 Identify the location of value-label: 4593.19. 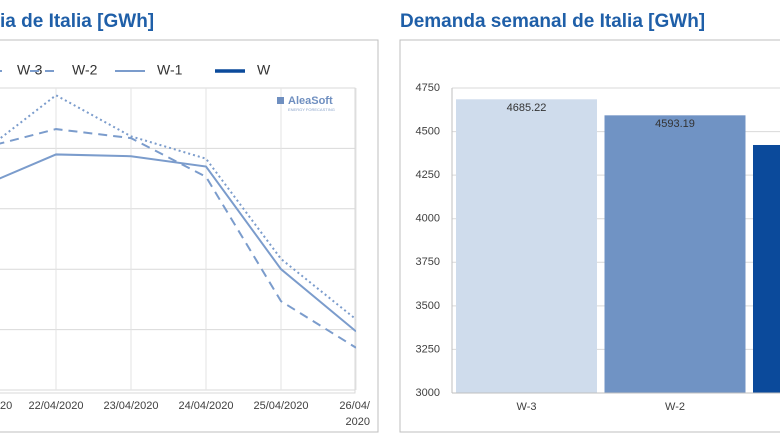
(675, 124).